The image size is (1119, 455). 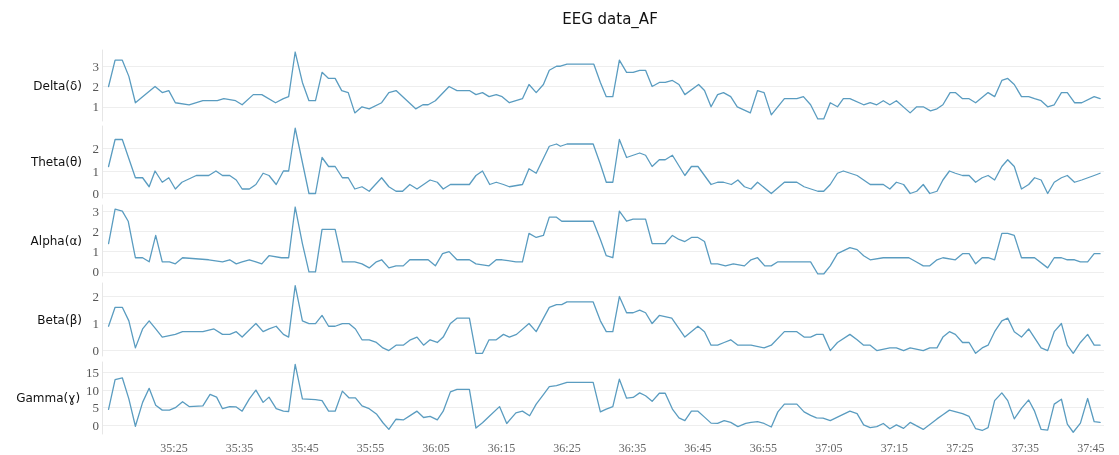 What do you see at coordinates (92, 390) in the screenshot?
I see `y-tick-label: 10` at bounding box center [92, 390].